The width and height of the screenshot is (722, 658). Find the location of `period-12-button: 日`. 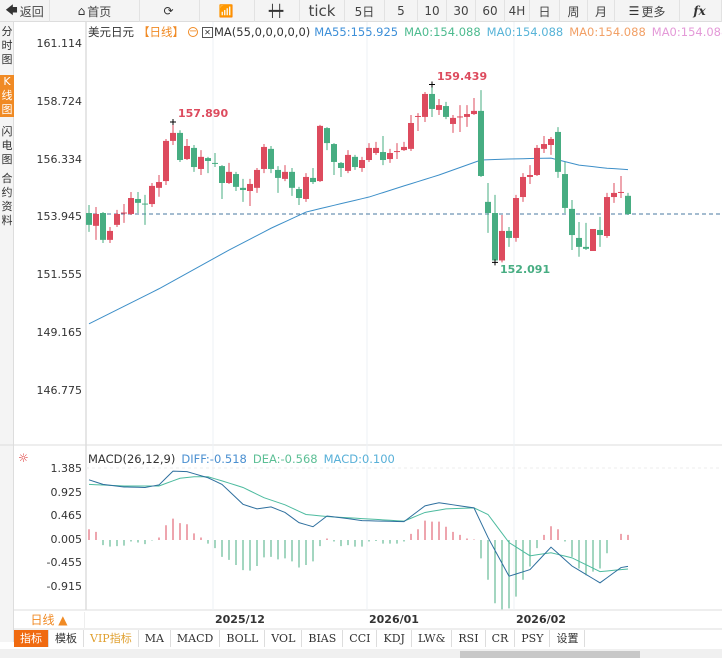

period-12-button: 日 is located at coordinates (545, 11).